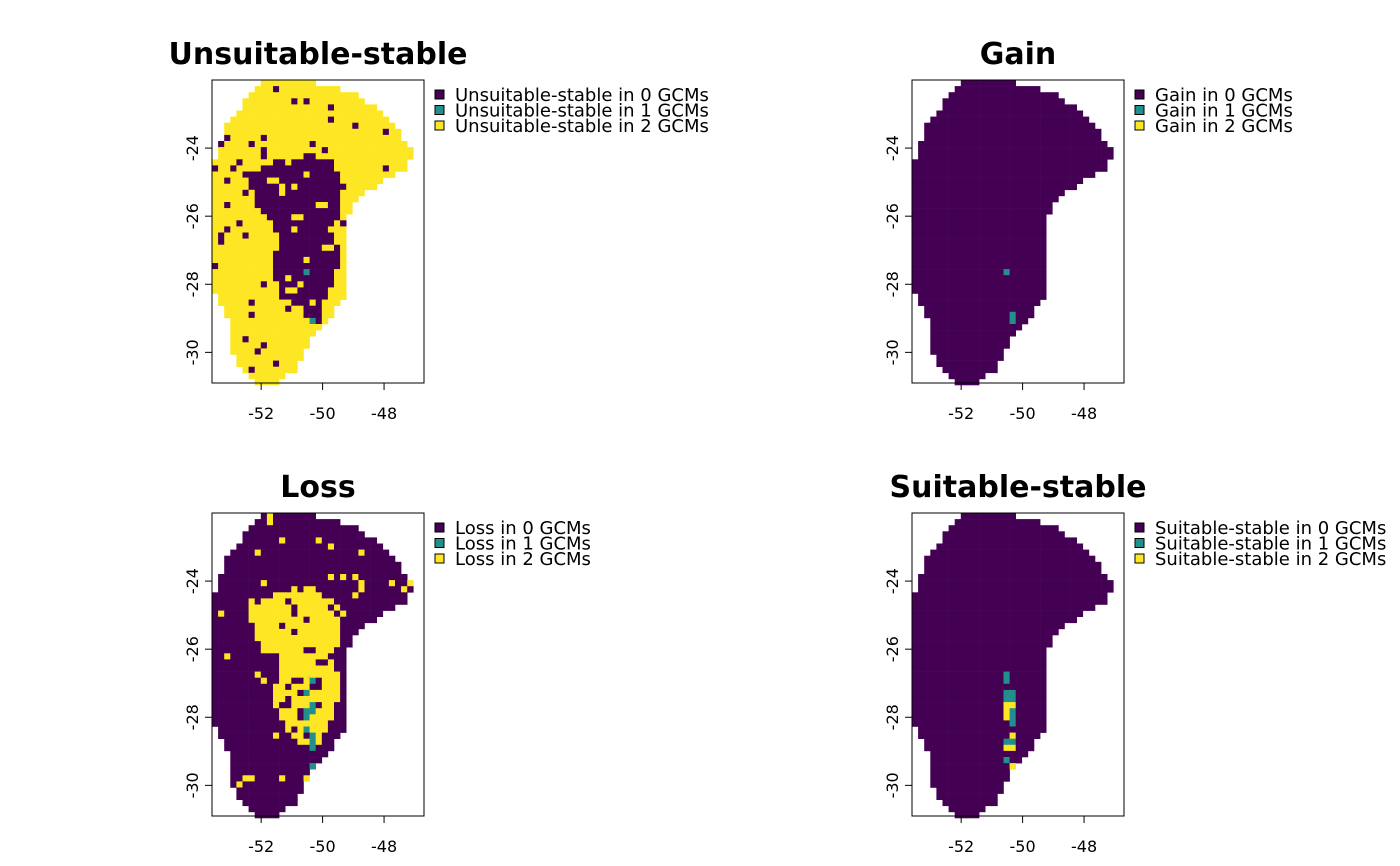  I want to click on y-tick-label: -24, so click(192, 148).